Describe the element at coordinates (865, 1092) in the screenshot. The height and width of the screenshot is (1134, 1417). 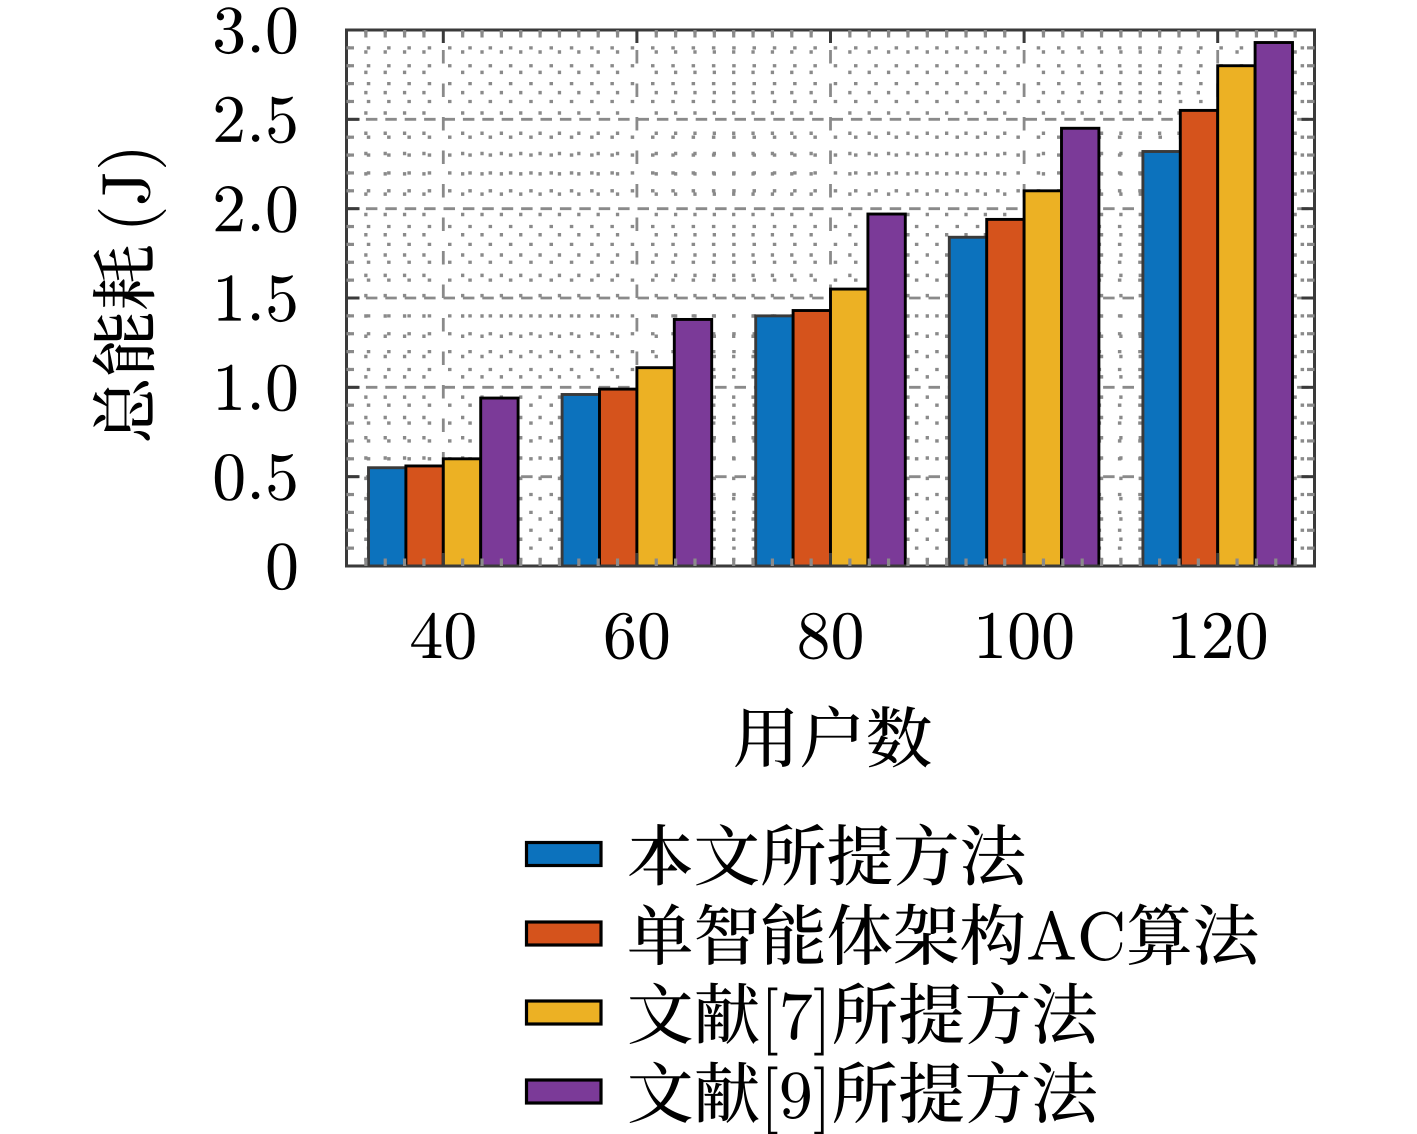
I see `glyph-所` at that location.